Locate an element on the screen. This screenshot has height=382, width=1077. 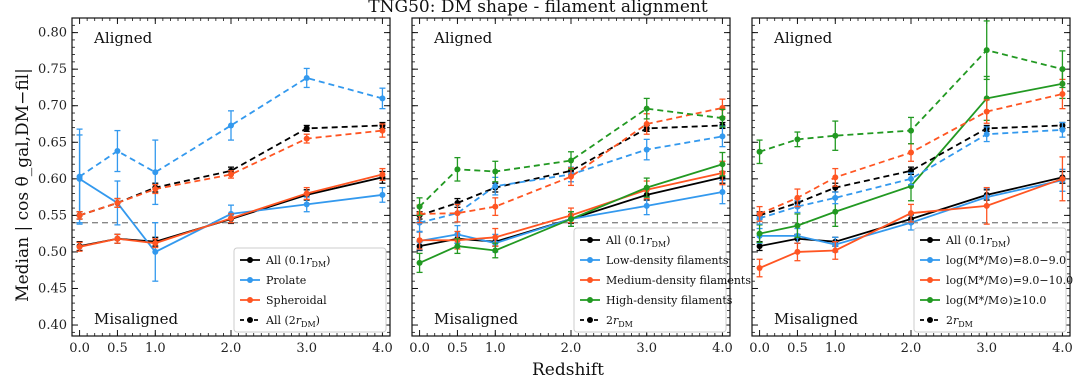
figure-title: TNG50: DM shape - filament alignment is located at coordinates (538, 8).